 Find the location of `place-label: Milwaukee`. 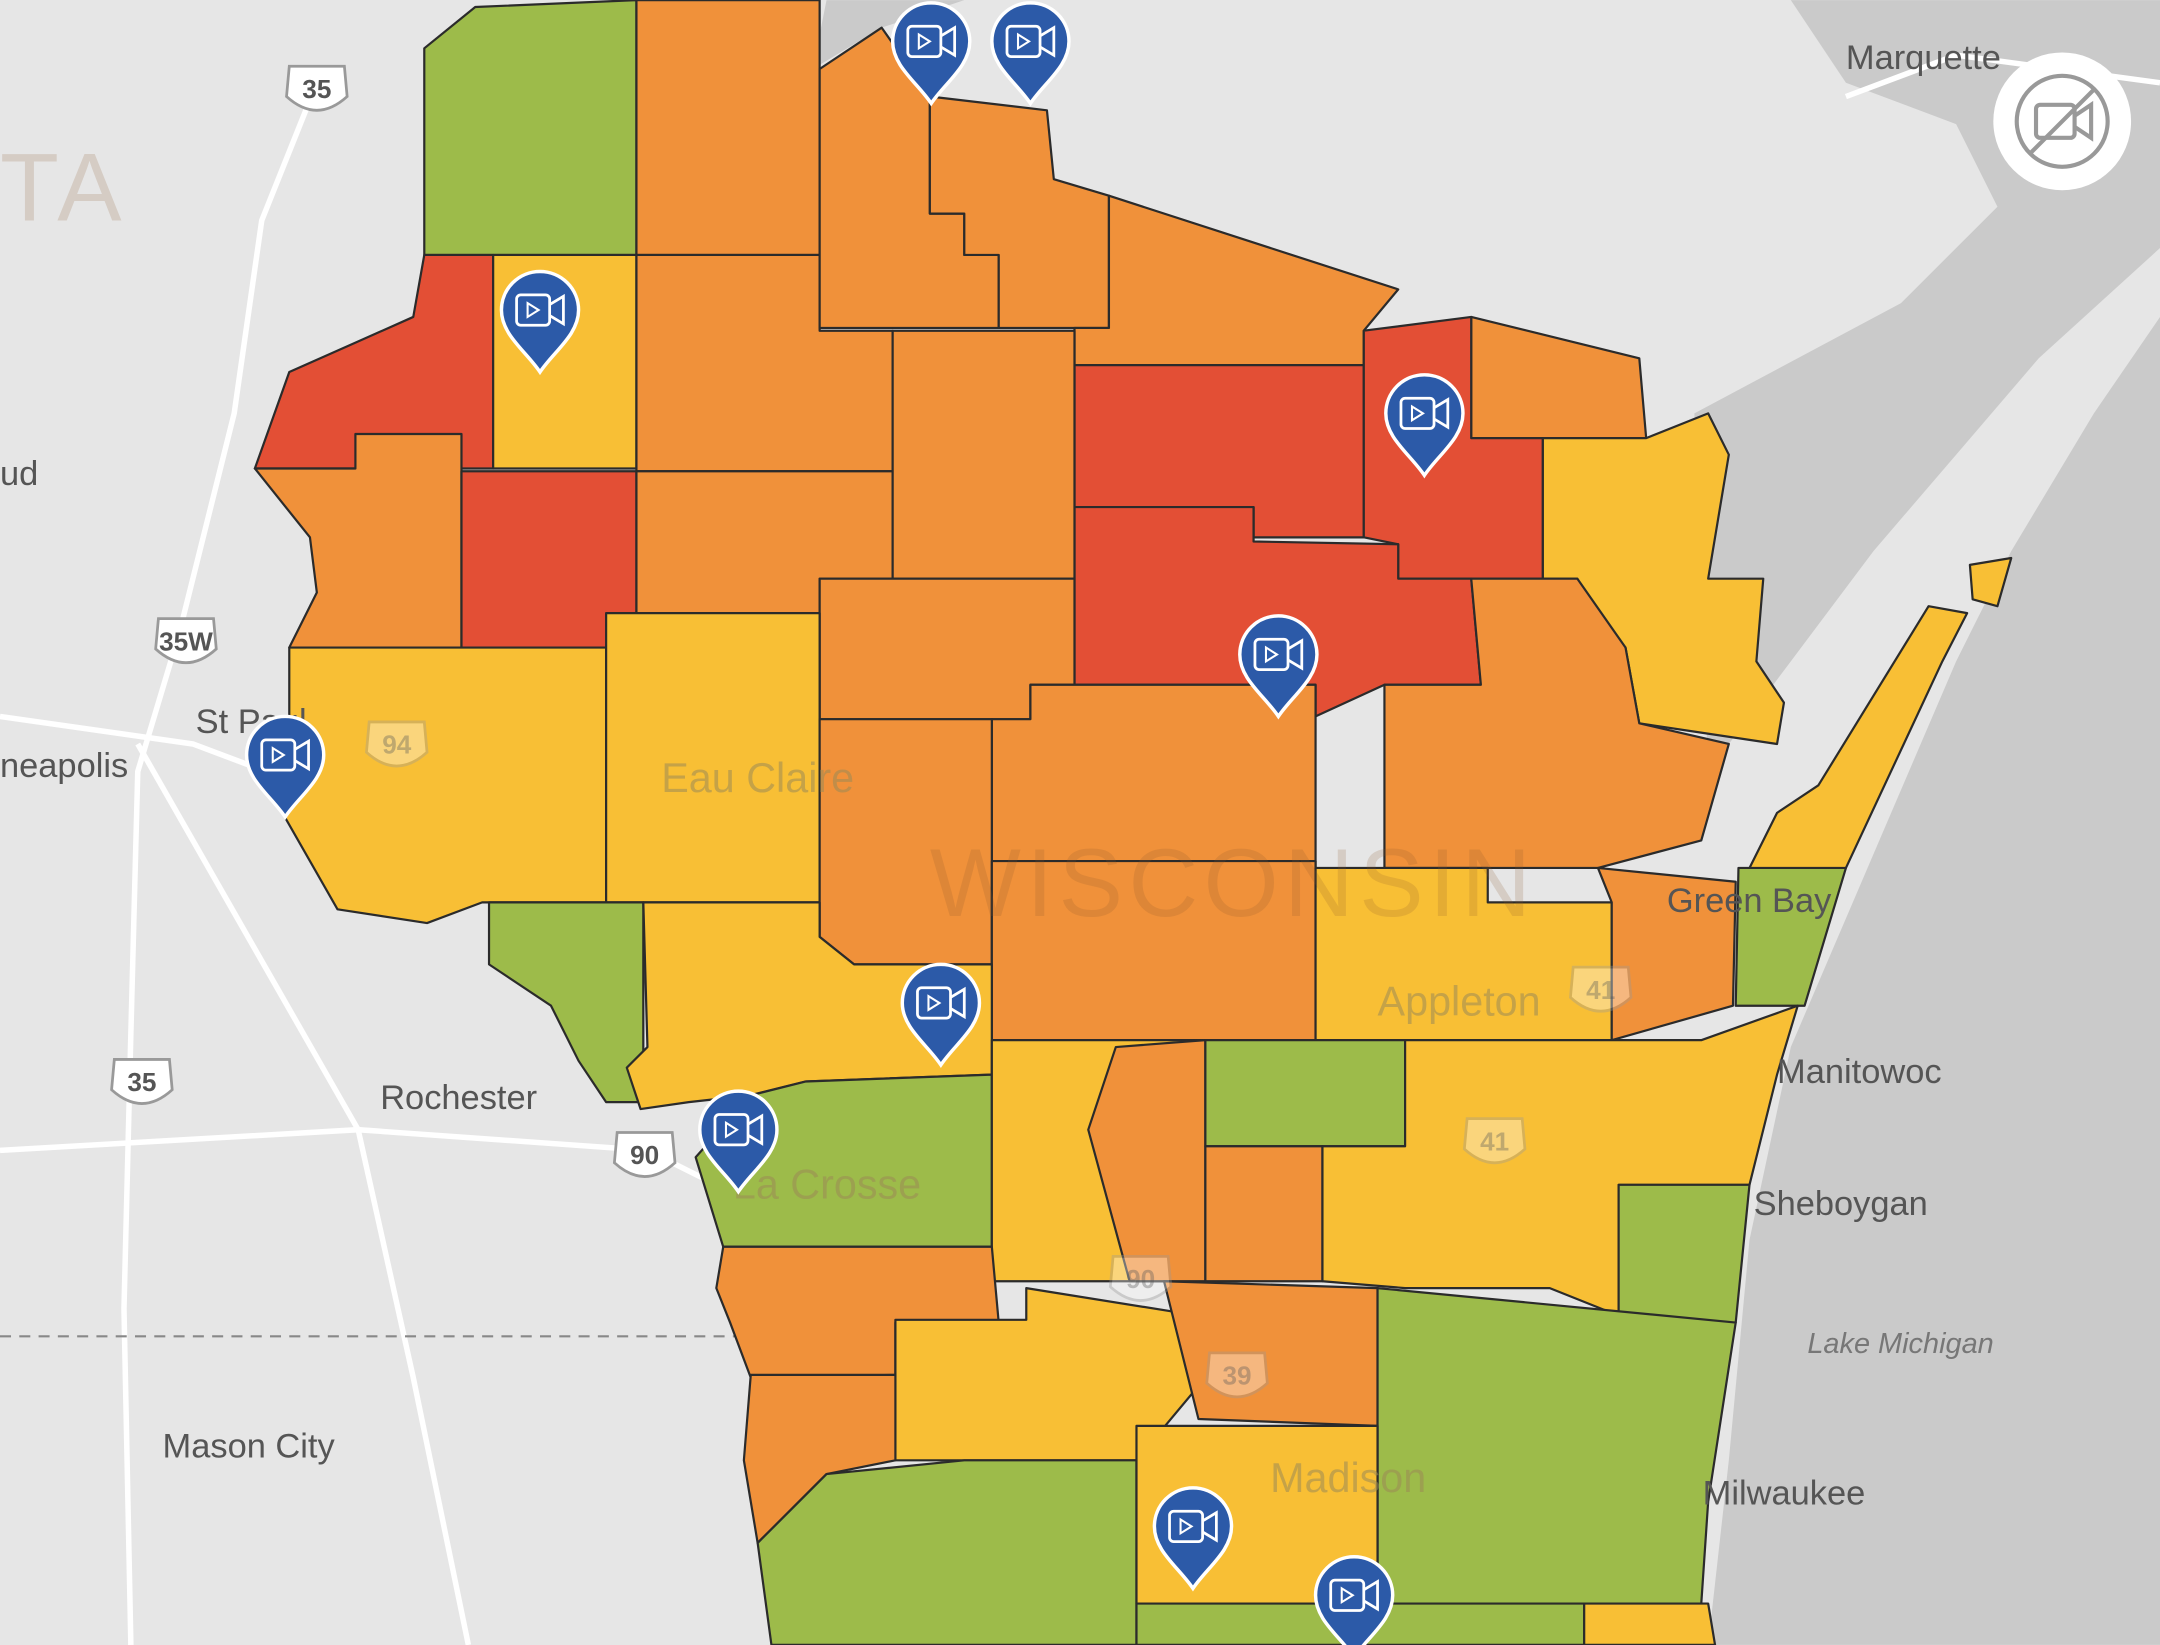

place-label: Milwaukee is located at coordinates (1784, 1493).